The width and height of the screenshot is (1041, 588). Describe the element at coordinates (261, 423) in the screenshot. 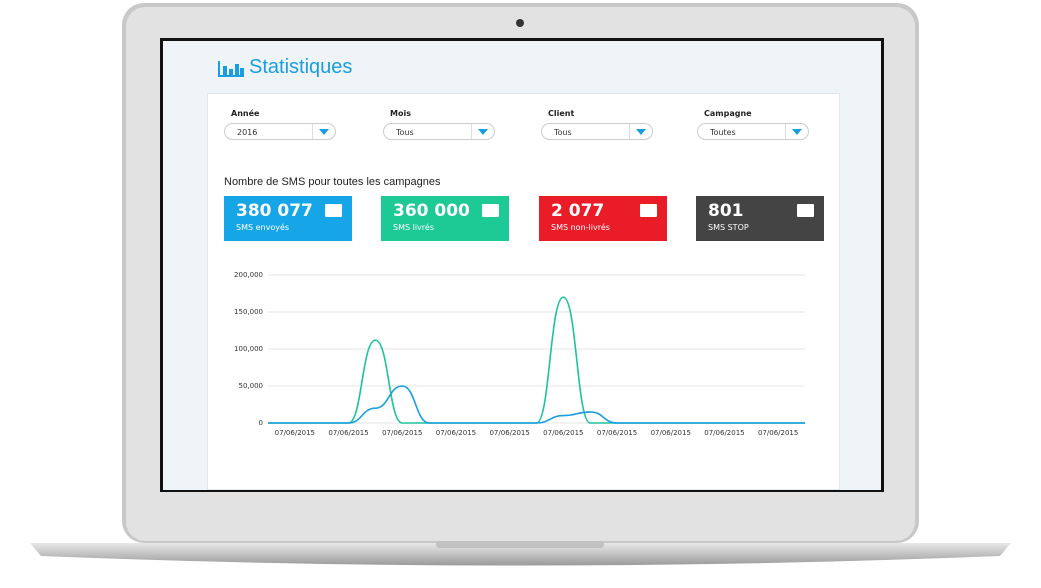

I see `y-tick-label: 0` at that location.